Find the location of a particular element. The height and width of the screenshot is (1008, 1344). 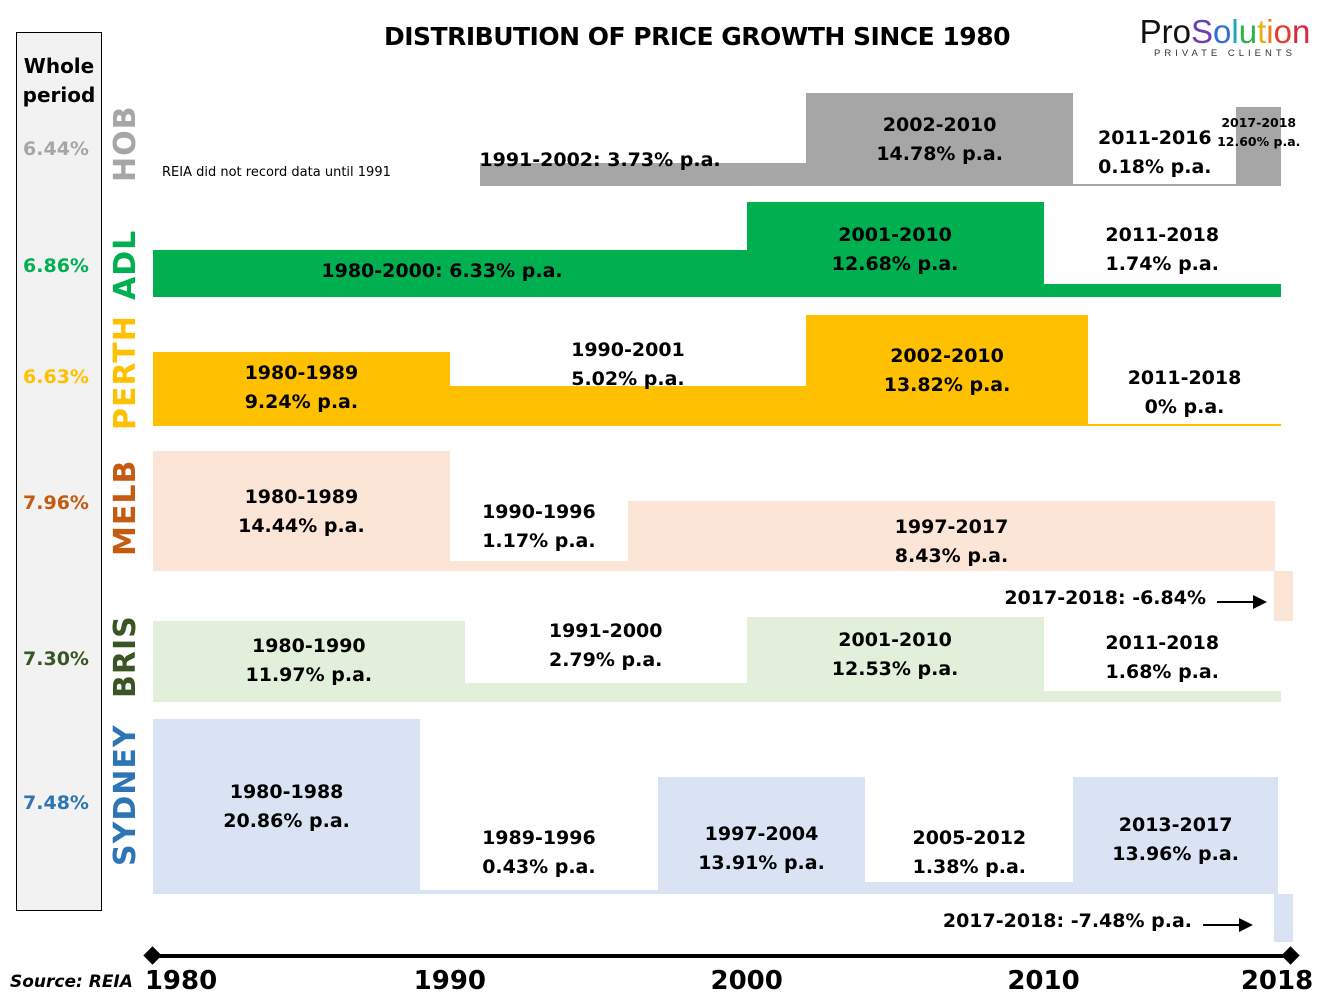

whole-period-header: Whole period is located at coordinates (59, 80).